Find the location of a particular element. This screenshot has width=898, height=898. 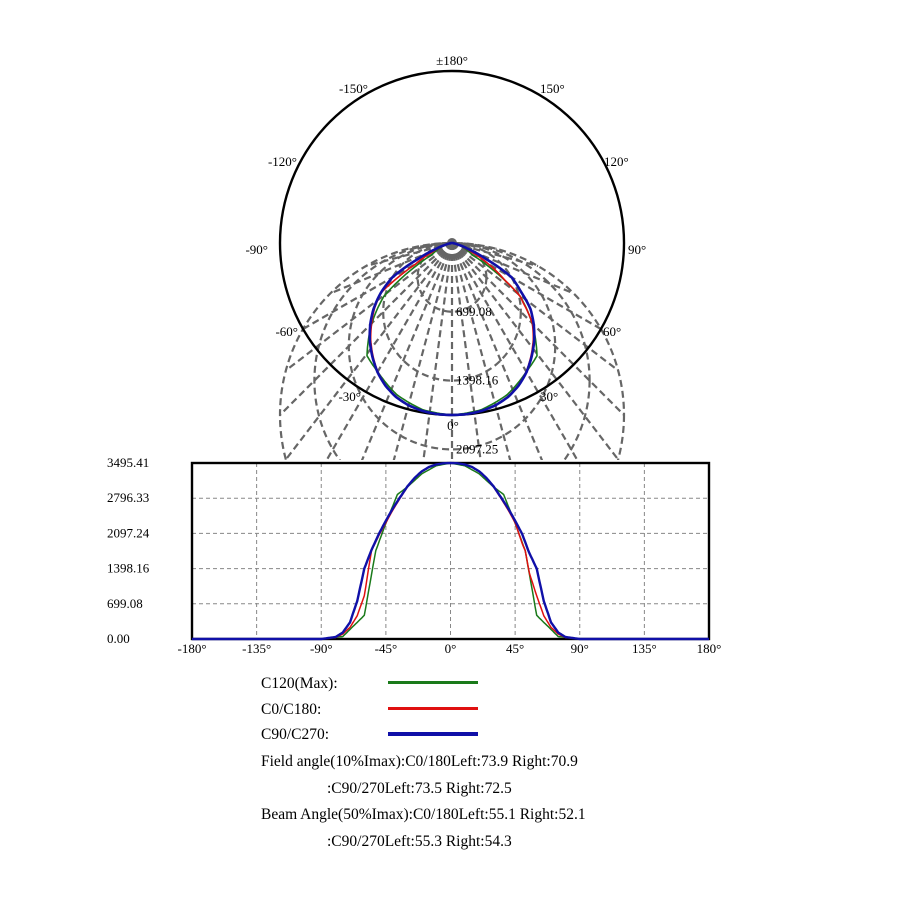

legend-swatch-c0-c180 is located at coordinates (433, 708).